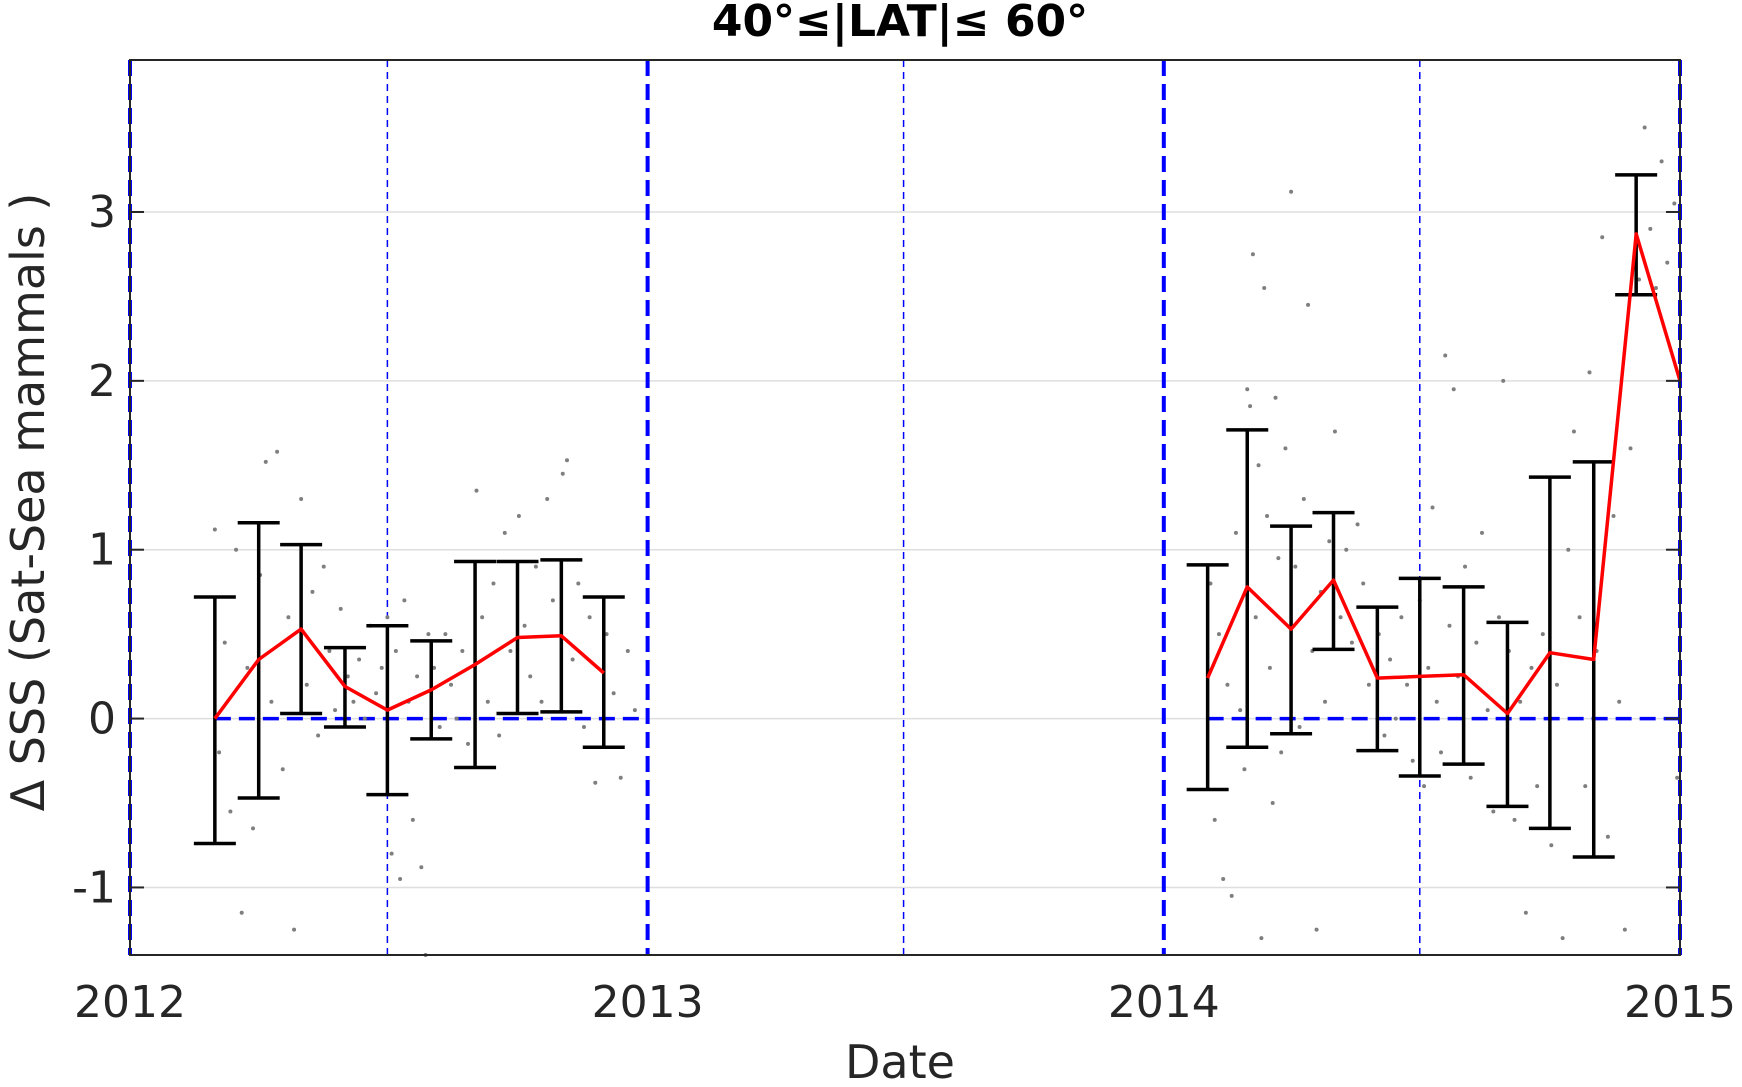 The image size is (1742, 1087). Describe the element at coordinates (1164, 1002) in the screenshot. I see `x-tick-label: 2014` at that location.